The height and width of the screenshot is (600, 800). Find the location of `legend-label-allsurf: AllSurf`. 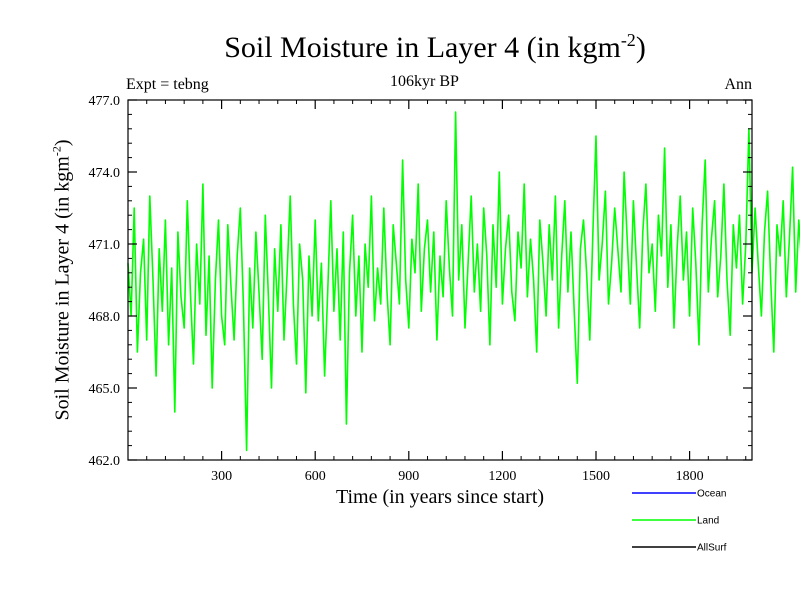

legend-label-allsurf: AllSurf is located at coordinates (712, 548).